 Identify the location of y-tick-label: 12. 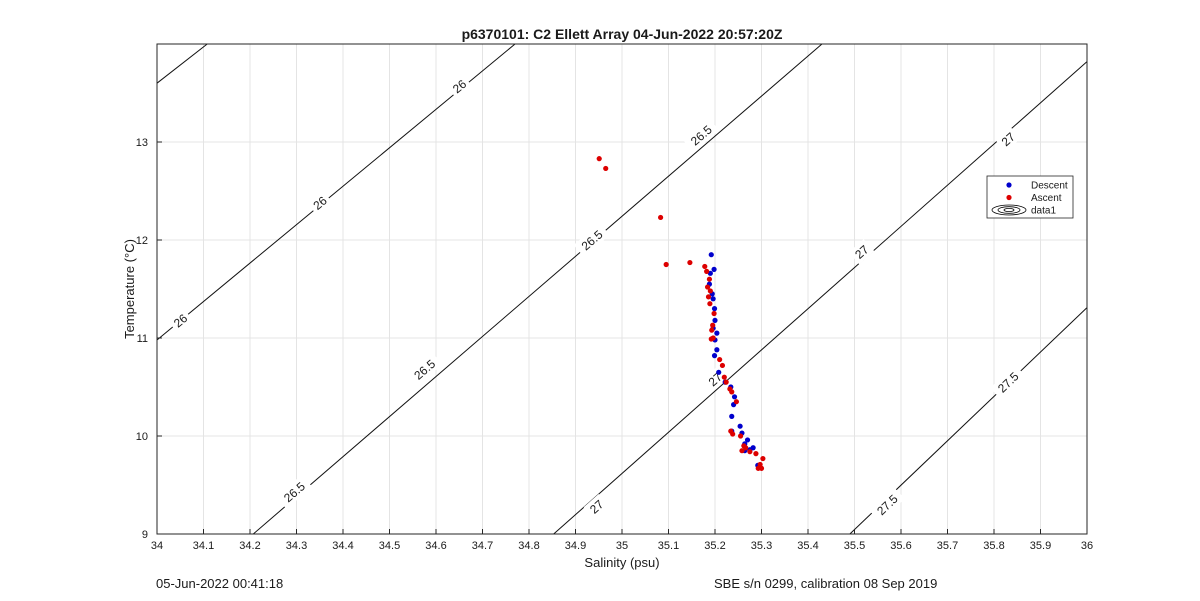
(142, 241).